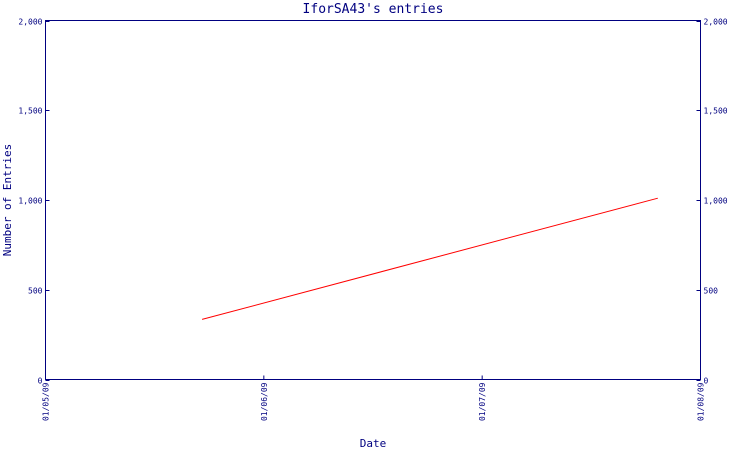  What do you see at coordinates (716, 111) in the screenshot?
I see `y-tick-label-right: 1,500` at bounding box center [716, 111].